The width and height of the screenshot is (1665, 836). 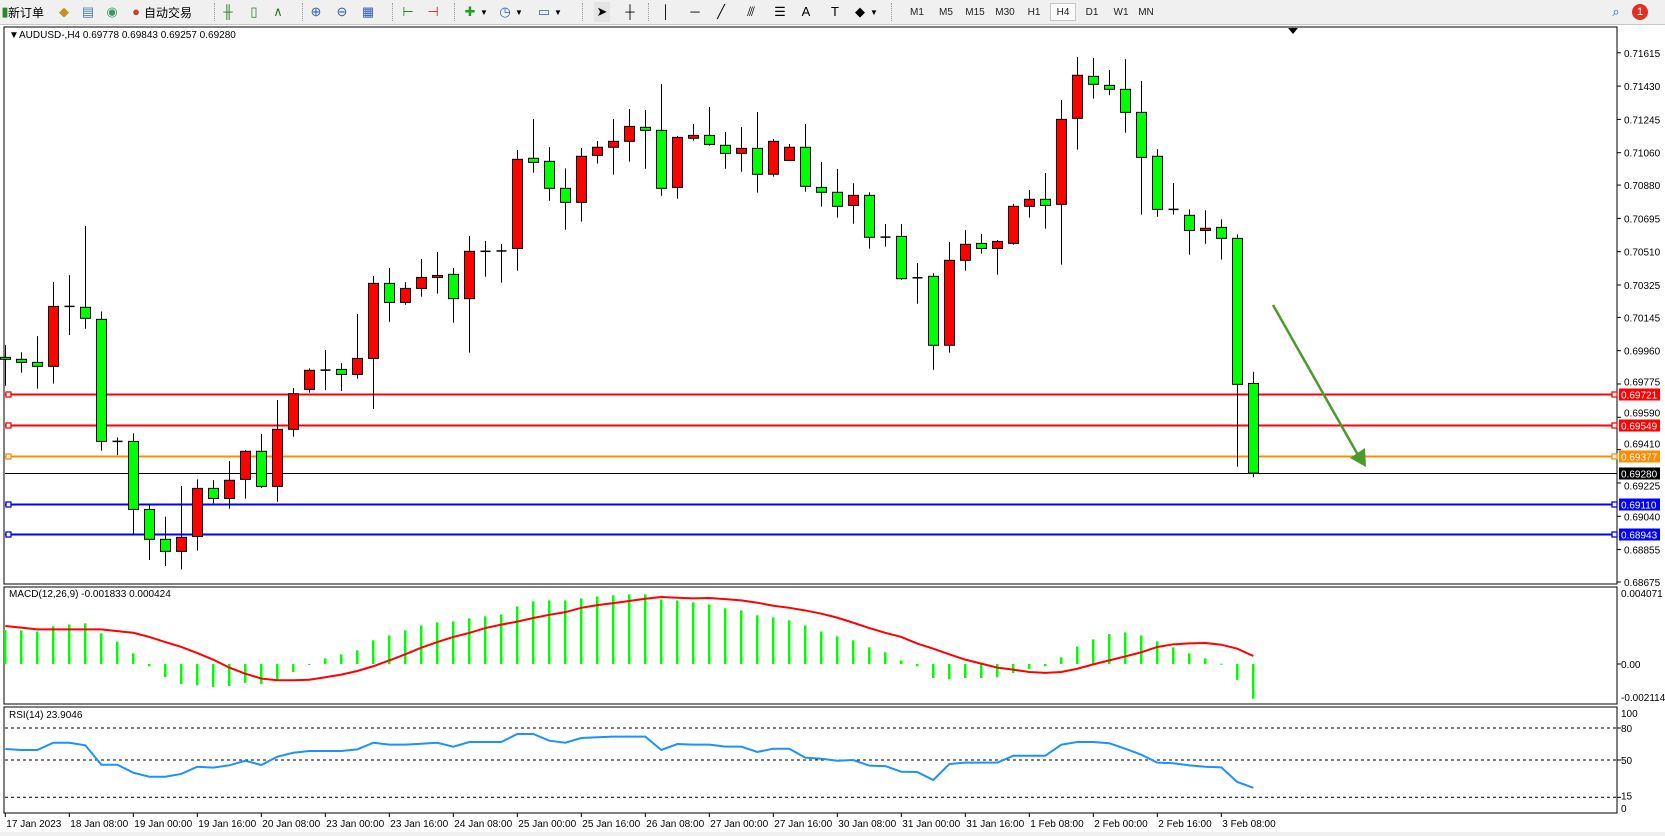 What do you see at coordinates (1146, 12) in the screenshot?
I see `timeframe-mn-button: MN` at bounding box center [1146, 12].